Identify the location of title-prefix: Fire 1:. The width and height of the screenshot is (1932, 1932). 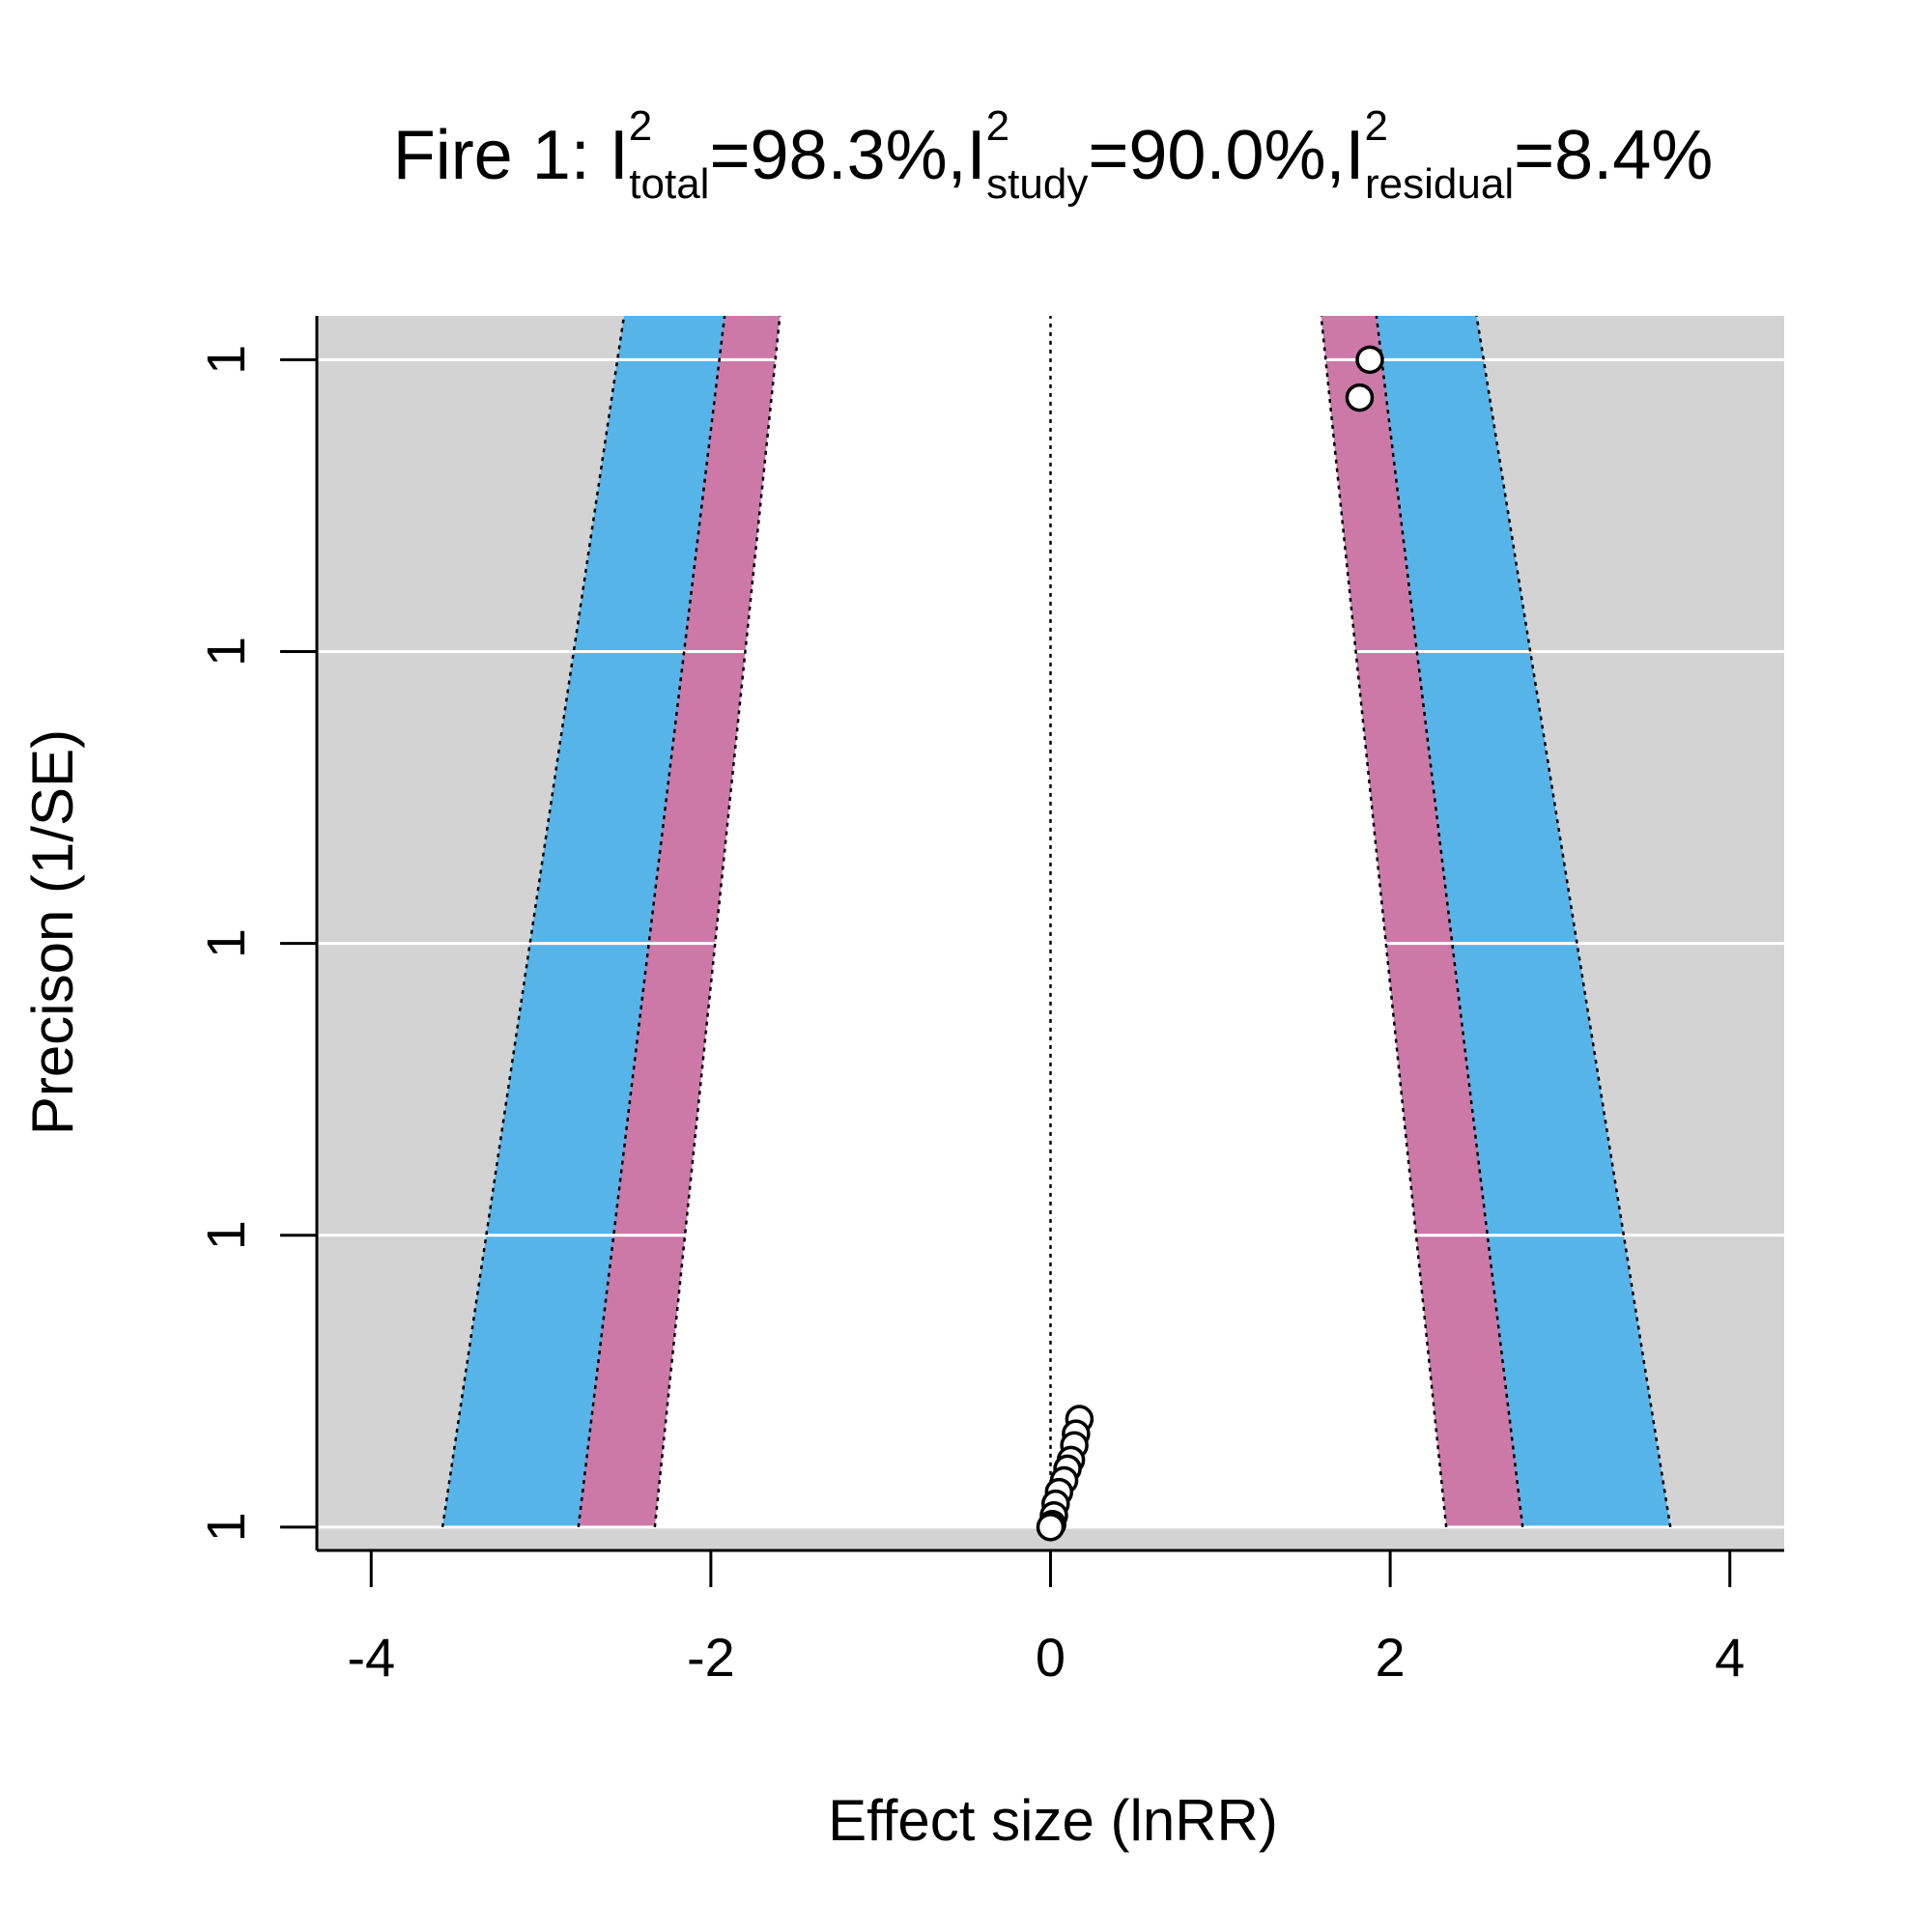
(502, 155).